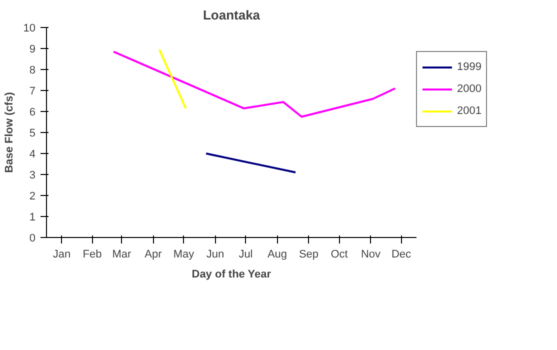  I want to click on x-axis-title: Day of the Year, so click(232, 274).